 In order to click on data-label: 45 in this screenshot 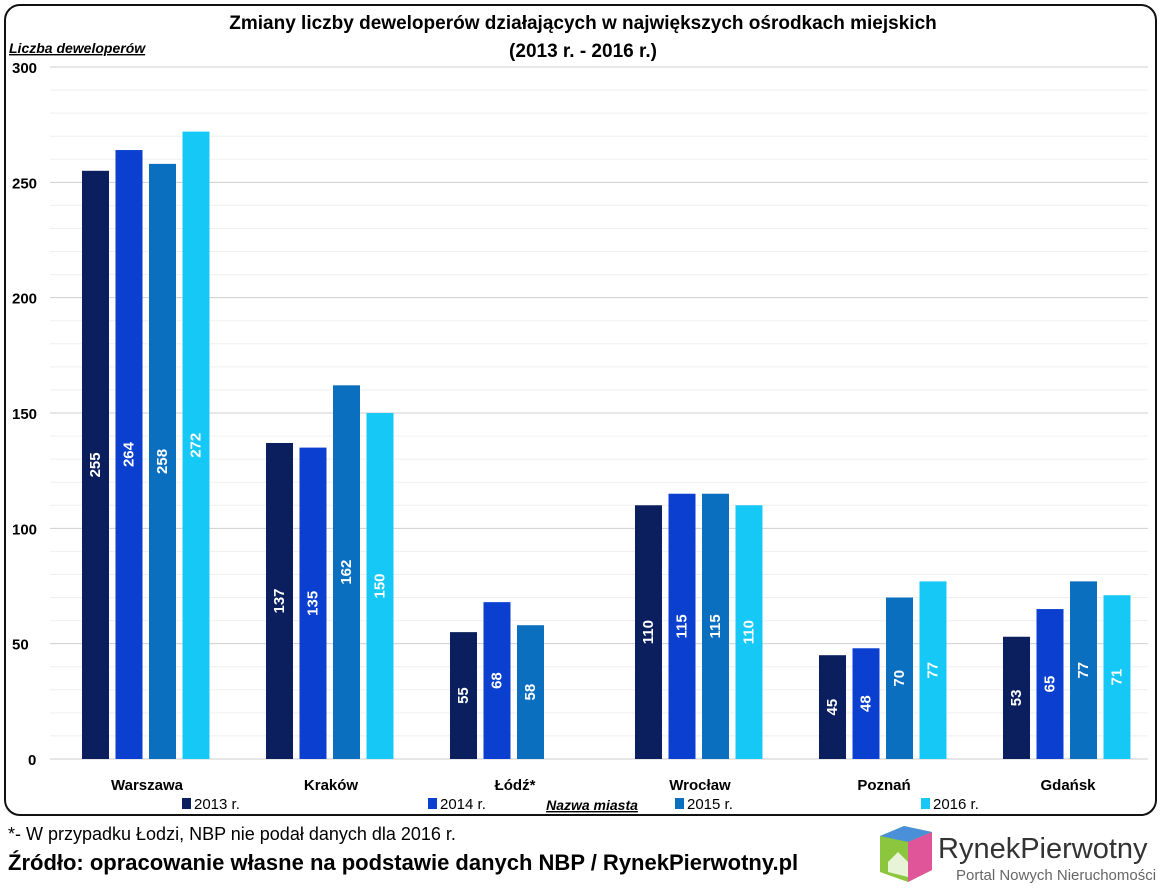, I will do `click(832, 707)`.